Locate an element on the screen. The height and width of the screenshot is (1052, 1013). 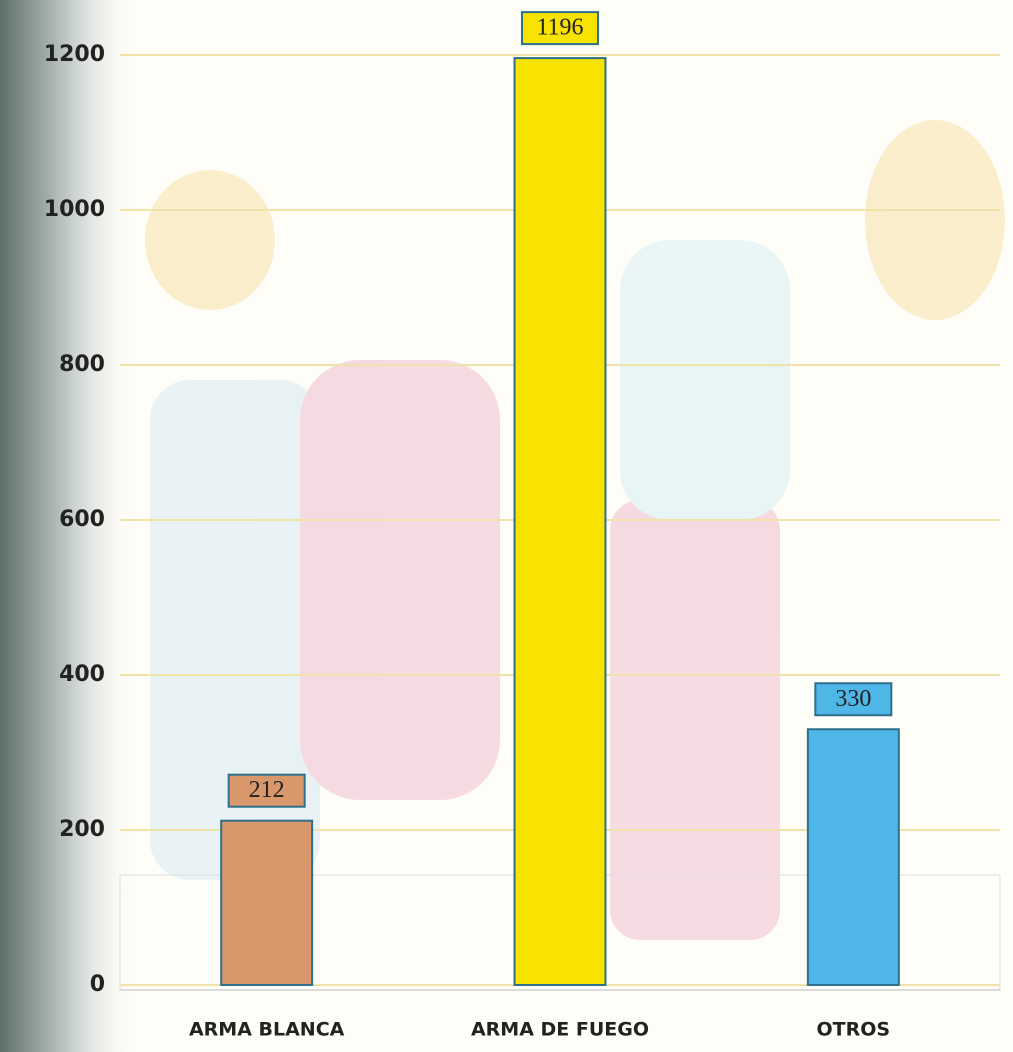
value-label: 330 is located at coordinates (853, 699).